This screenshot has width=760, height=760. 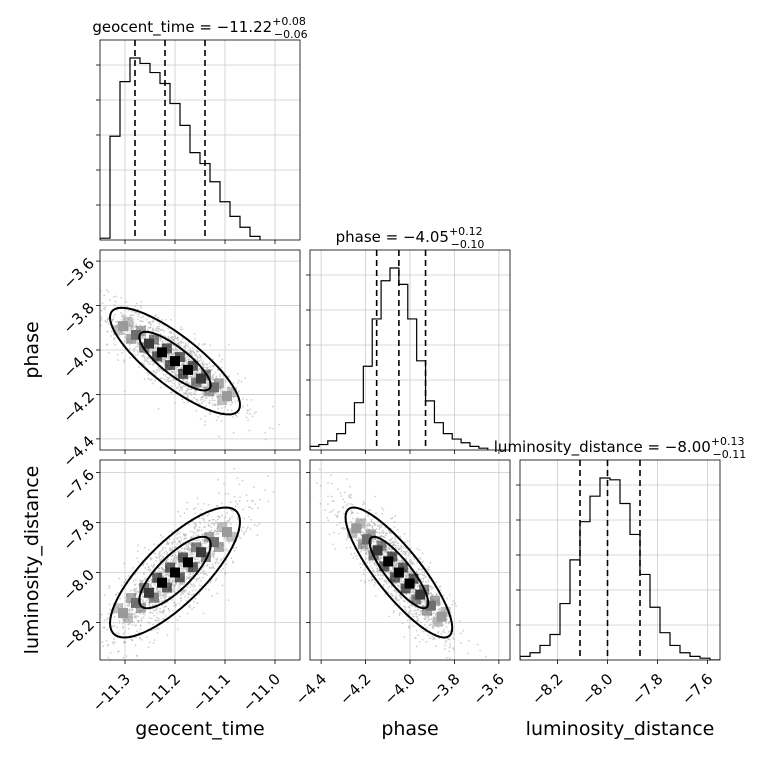 I want to click on density-cell, so click(x=127, y=322).